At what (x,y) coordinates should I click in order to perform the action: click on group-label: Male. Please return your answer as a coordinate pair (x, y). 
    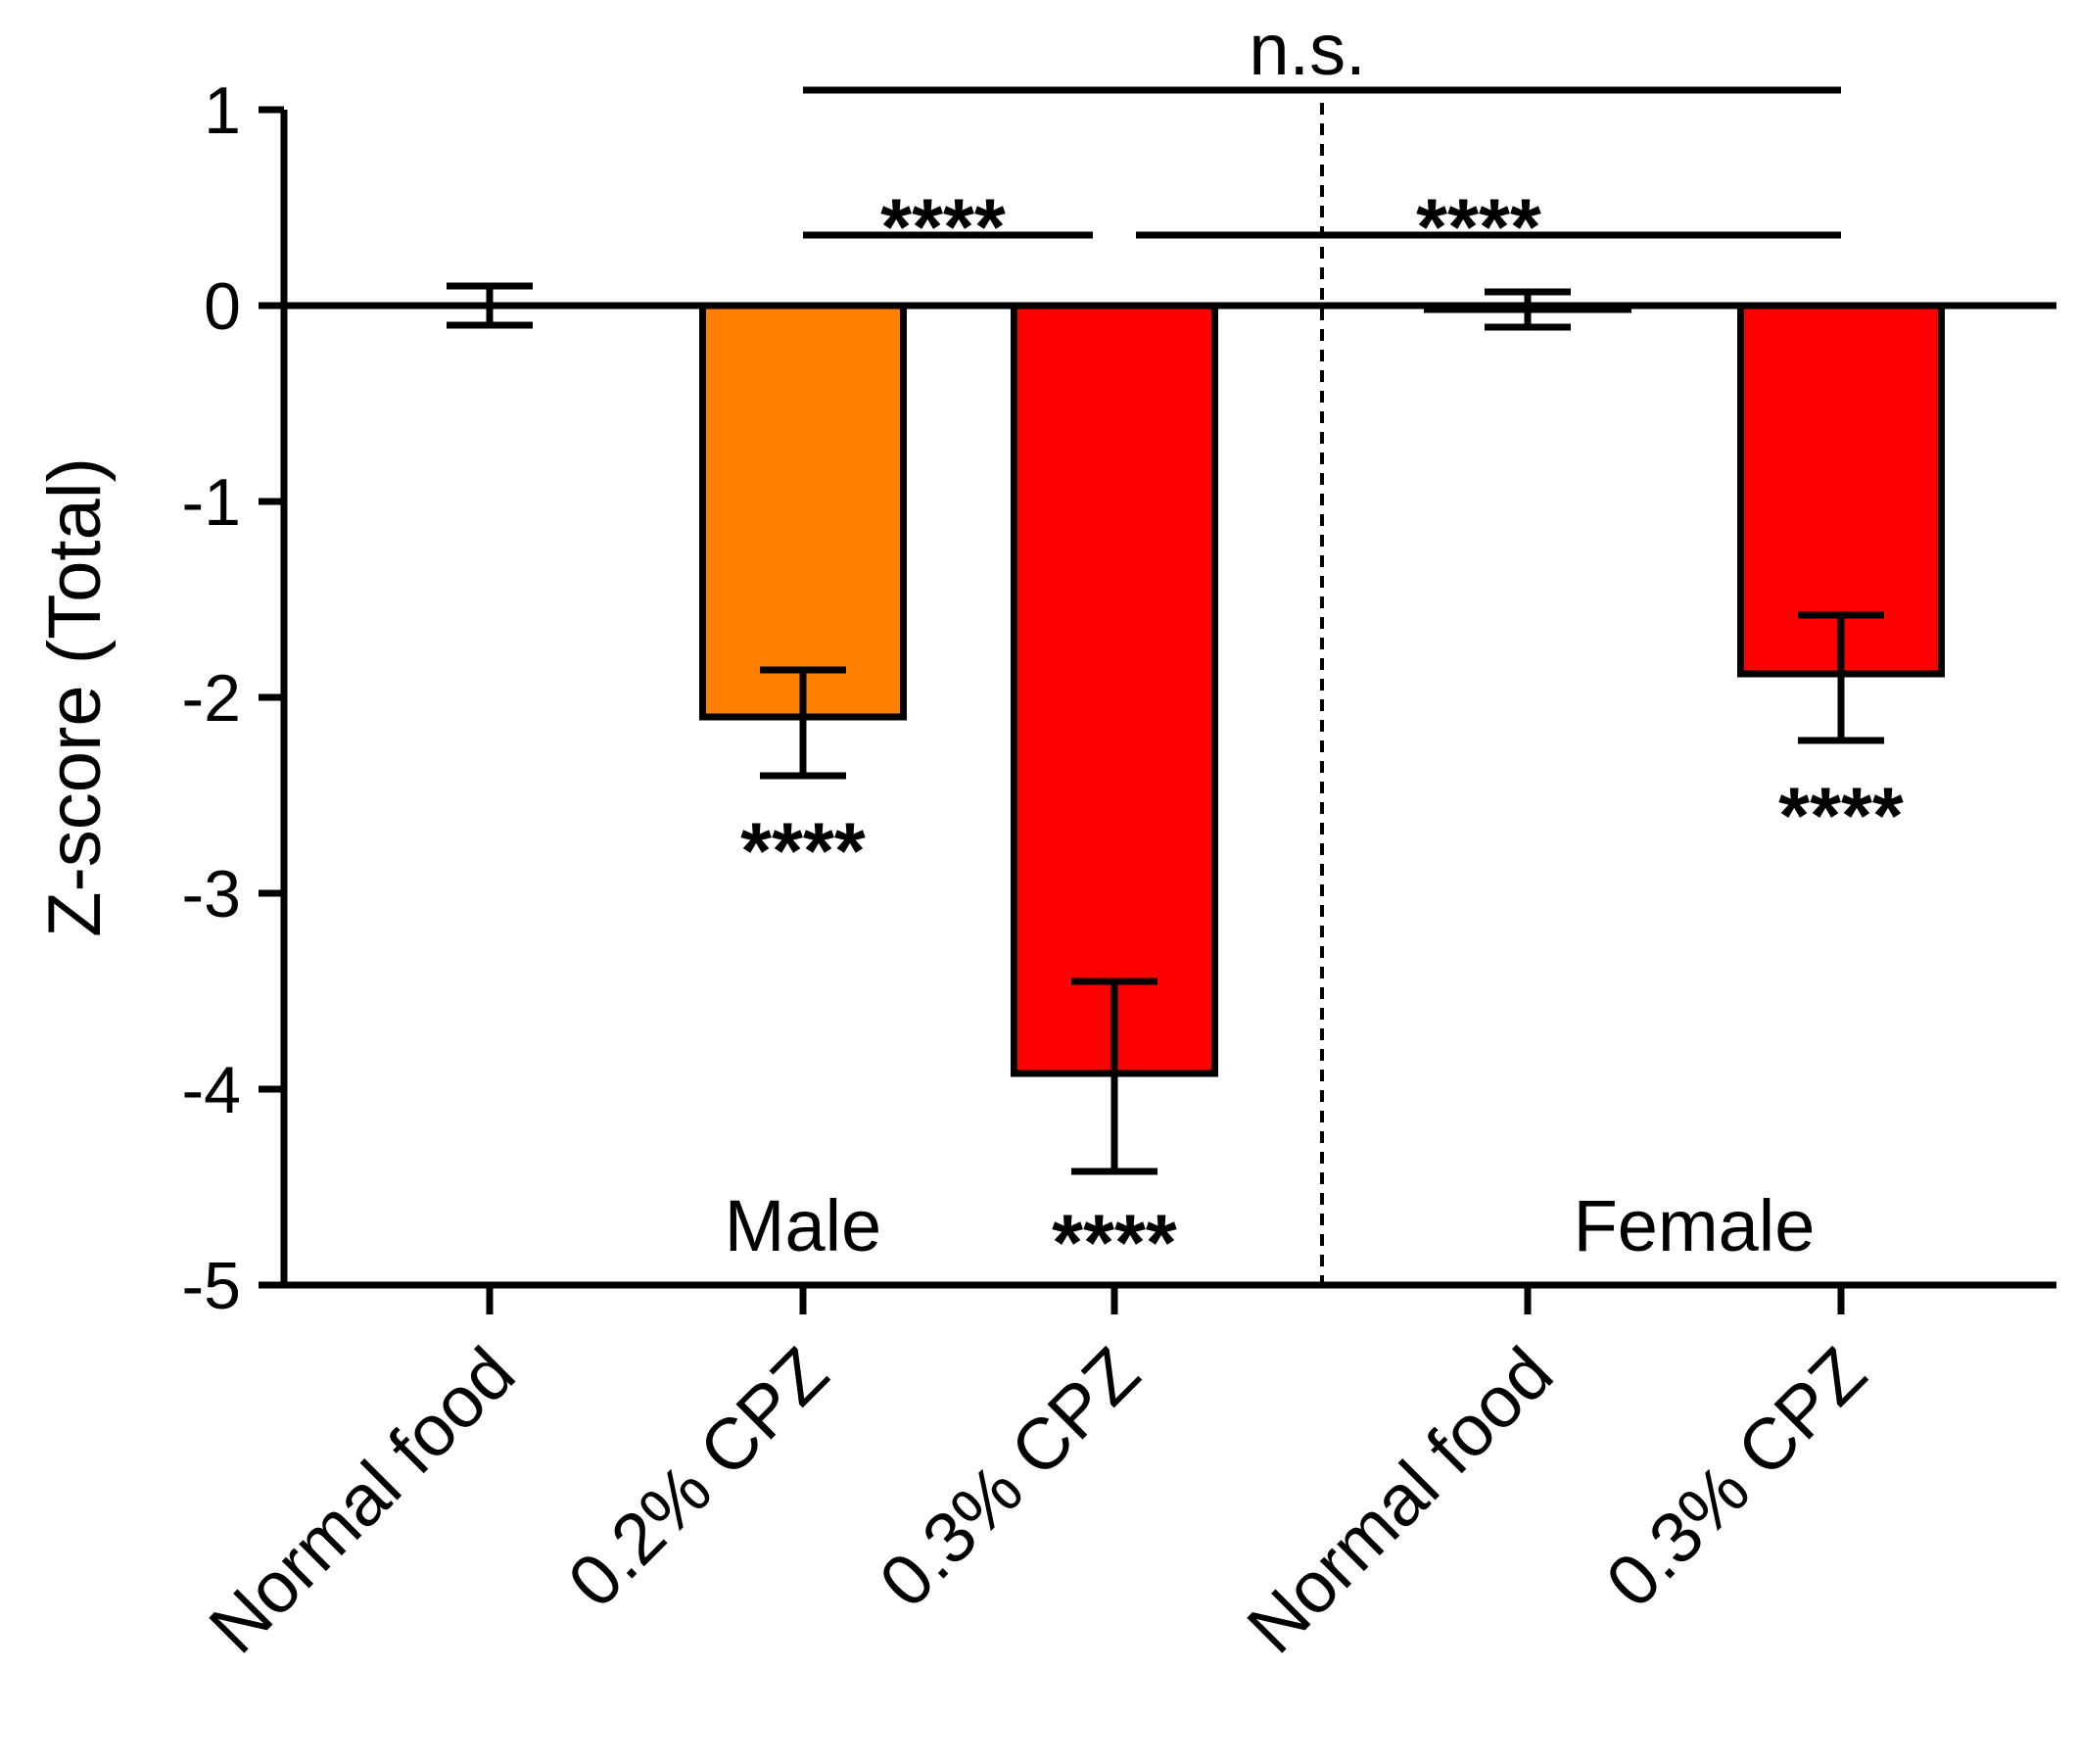
    Looking at the image, I should click on (803, 1225).